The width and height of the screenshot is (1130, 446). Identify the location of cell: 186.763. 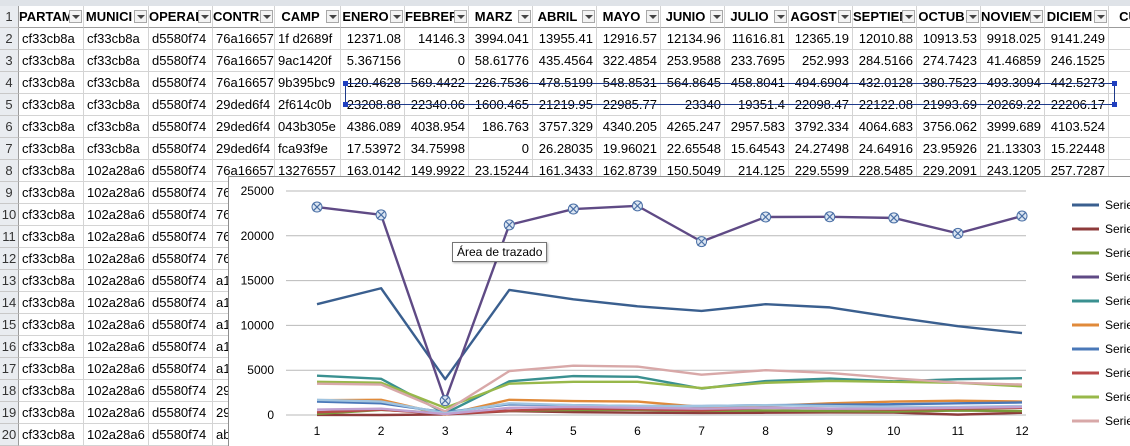
(501, 127).